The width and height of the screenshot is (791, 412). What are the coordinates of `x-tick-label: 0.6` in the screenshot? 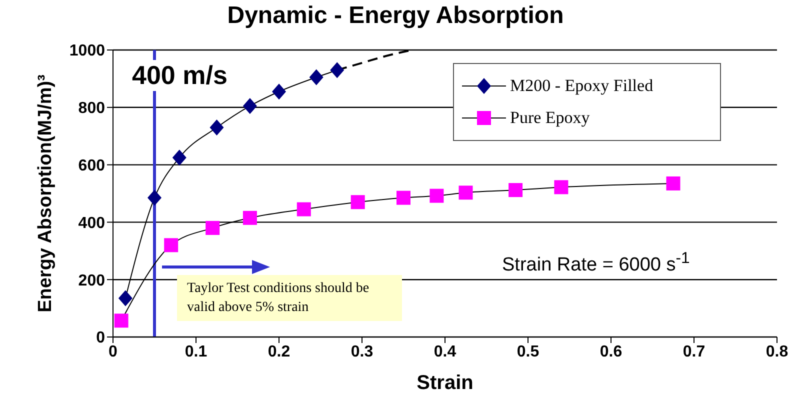 It's located at (611, 351).